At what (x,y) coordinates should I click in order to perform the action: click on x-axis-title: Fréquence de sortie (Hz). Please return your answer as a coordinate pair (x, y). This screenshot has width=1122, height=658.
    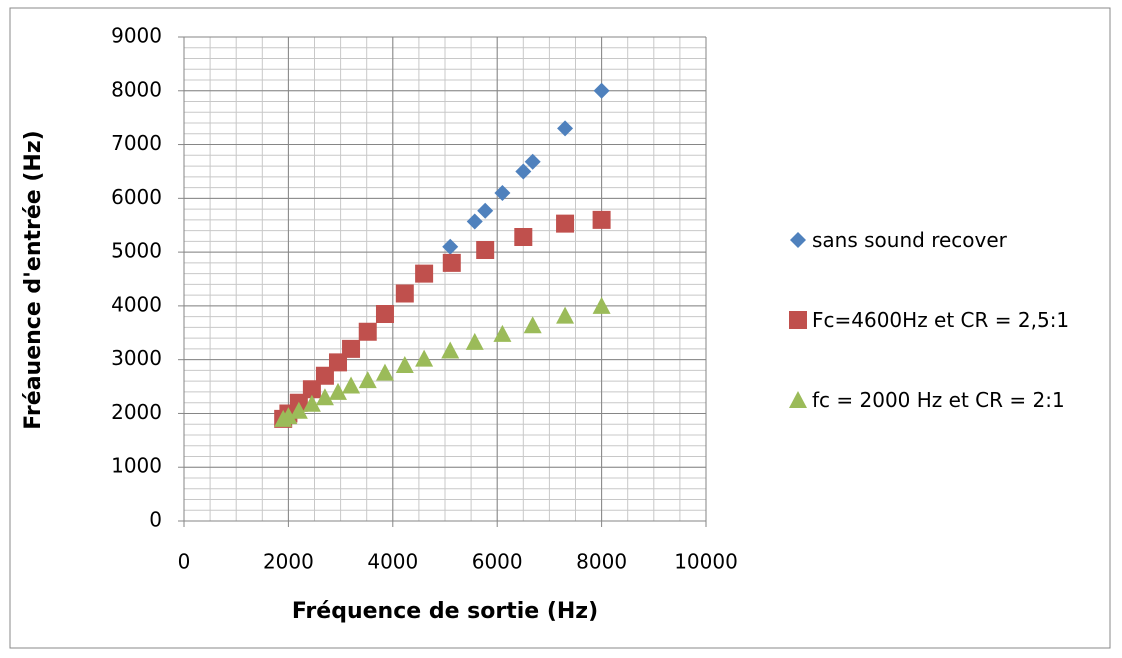
    Looking at the image, I should click on (445, 611).